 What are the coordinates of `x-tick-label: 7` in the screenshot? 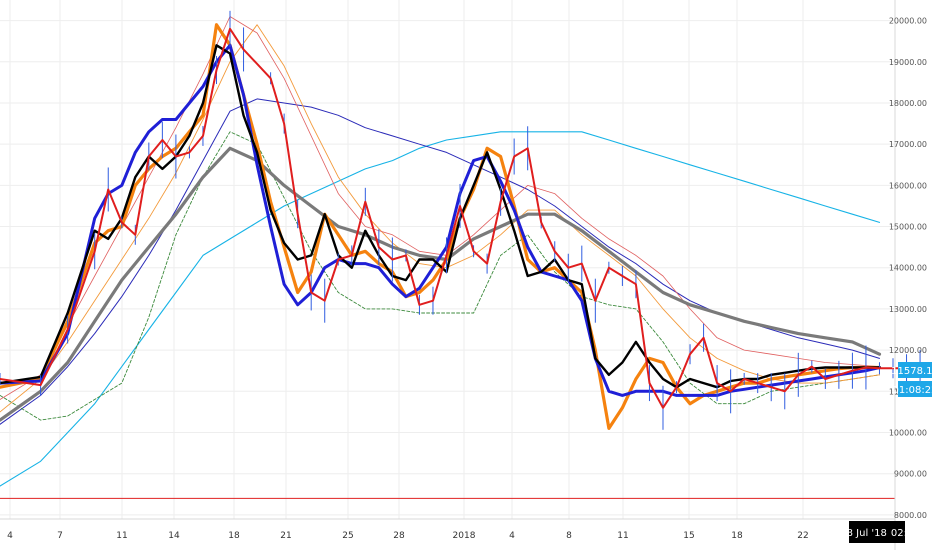 It's located at (60, 536).